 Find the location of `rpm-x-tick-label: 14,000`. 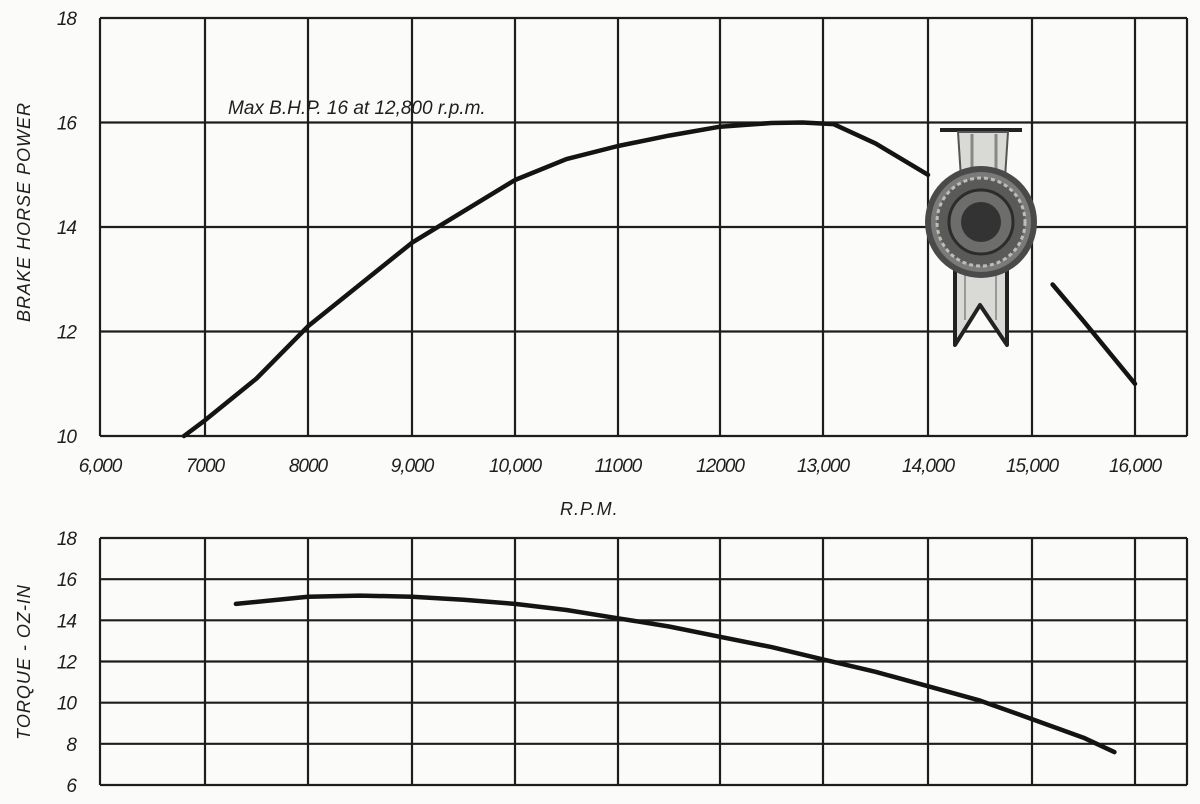

rpm-x-tick-label: 14,000 is located at coordinates (929, 466).